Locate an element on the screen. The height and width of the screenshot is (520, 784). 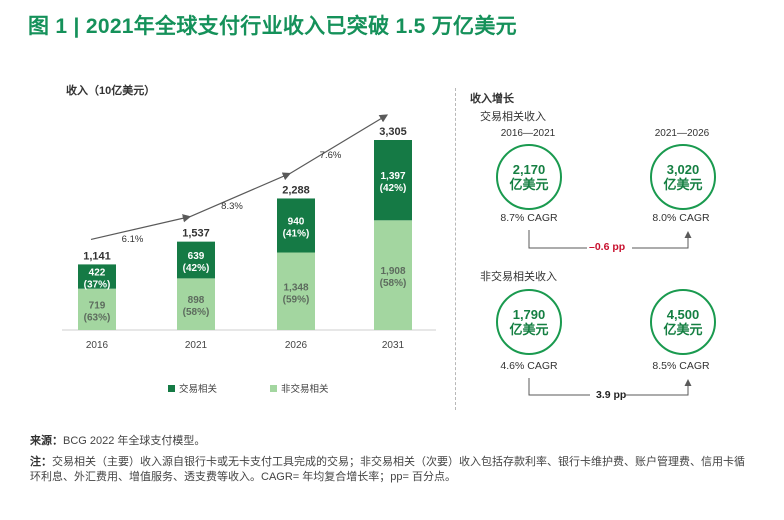
transaction-right-value-circle: 3,020 亿美元 is located at coordinates (683, 177).